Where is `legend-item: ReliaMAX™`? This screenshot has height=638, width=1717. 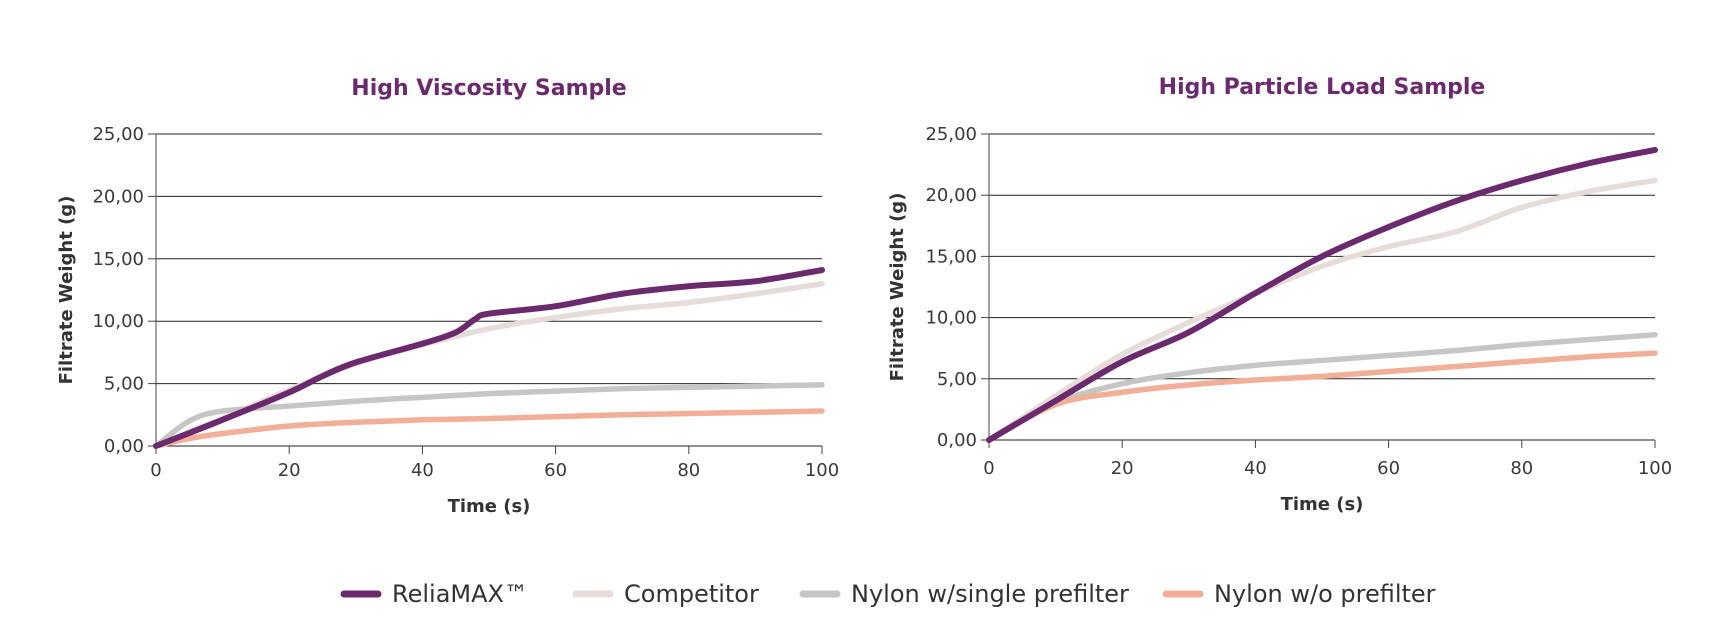 legend-item: ReliaMAX™ is located at coordinates (434, 594).